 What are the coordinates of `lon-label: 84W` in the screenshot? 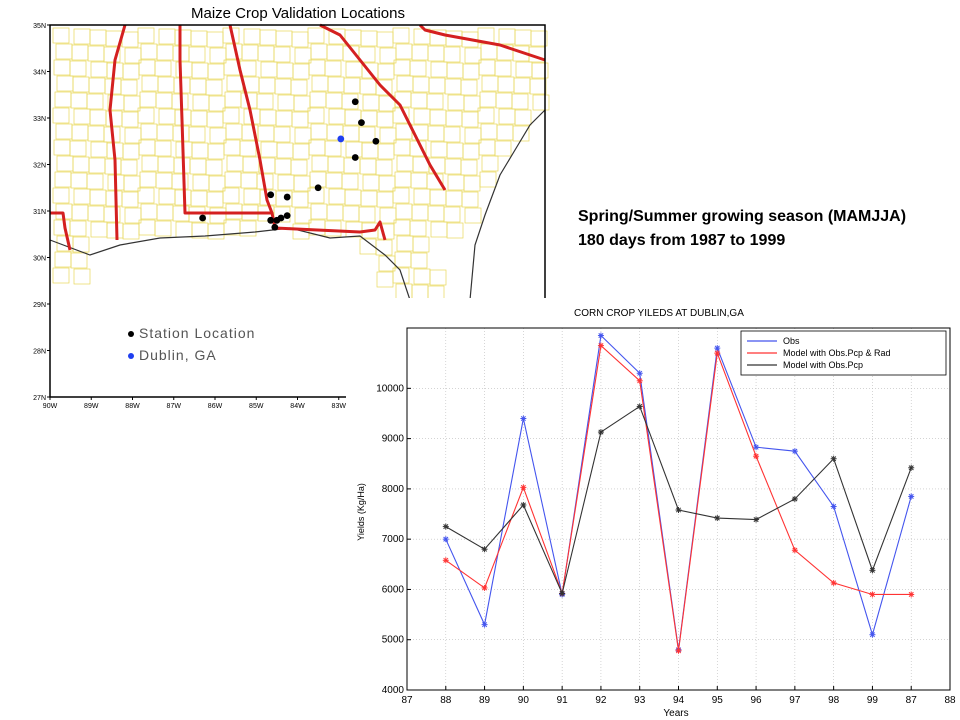 It's located at (297, 406).